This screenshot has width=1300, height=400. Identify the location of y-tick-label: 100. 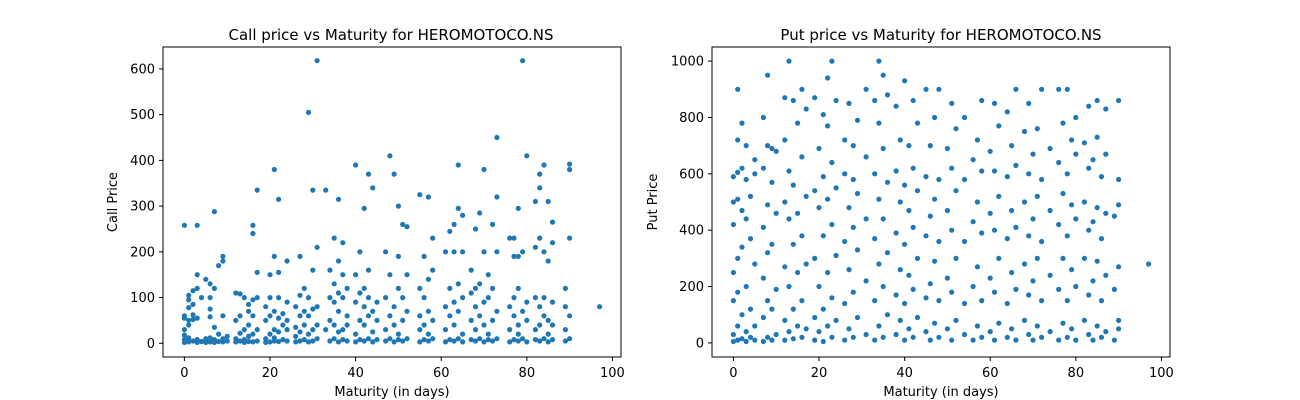
(142, 298).